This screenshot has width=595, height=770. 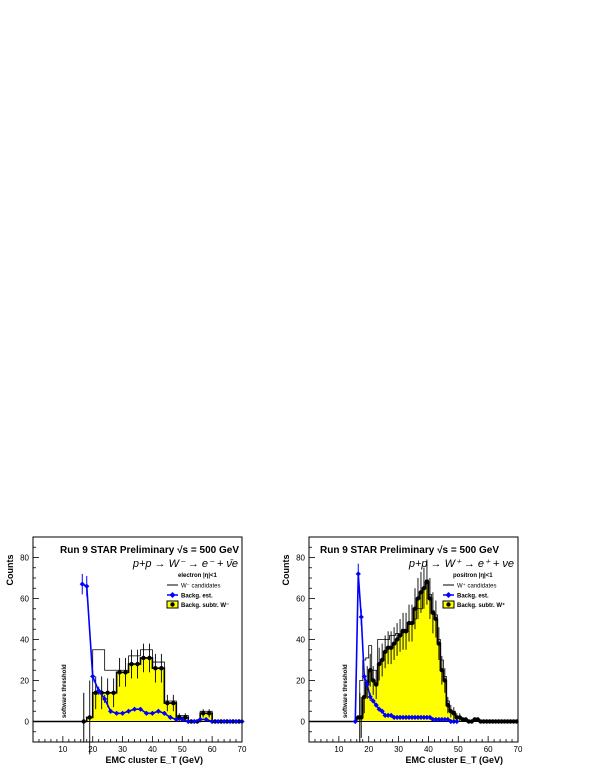 What do you see at coordinates (300, 681) in the screenshot?
I see `right-ytick-label: 20` at bounding box center [300, 681].